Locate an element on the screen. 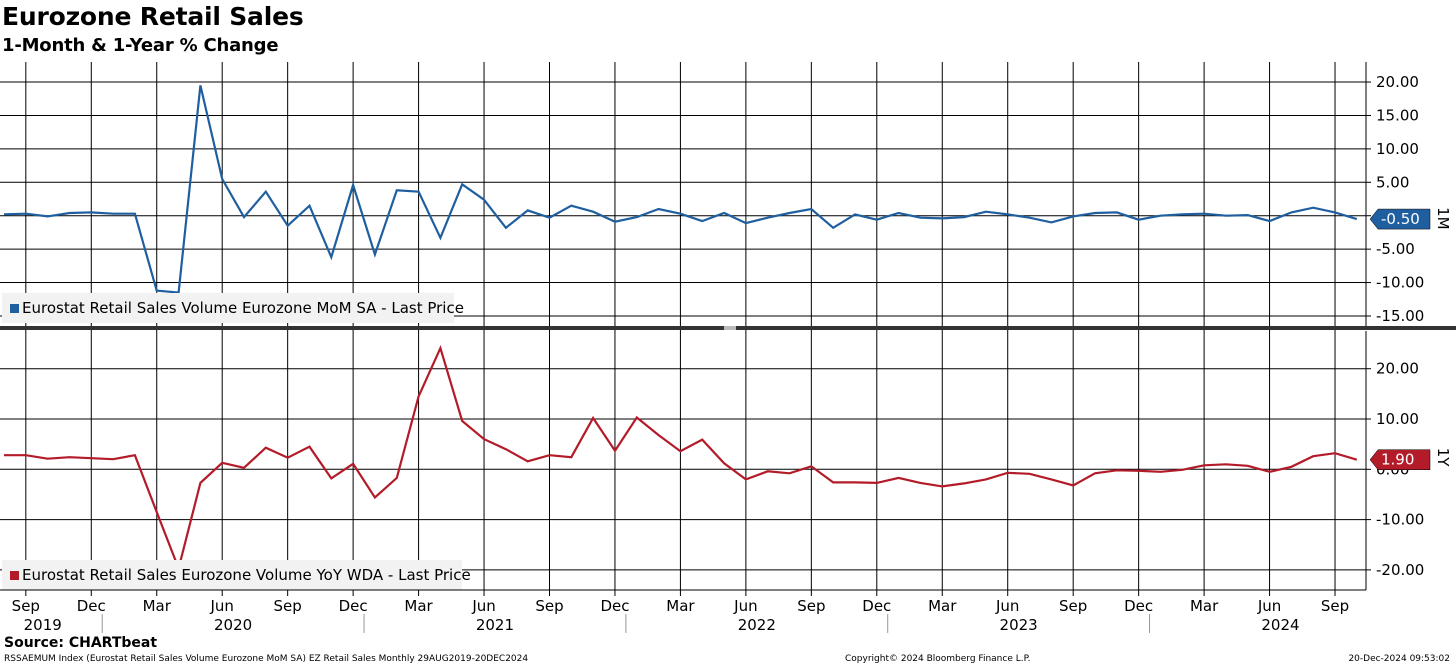  chart-title: Eurozone Retail Sales is located at coordinates (153, 16).